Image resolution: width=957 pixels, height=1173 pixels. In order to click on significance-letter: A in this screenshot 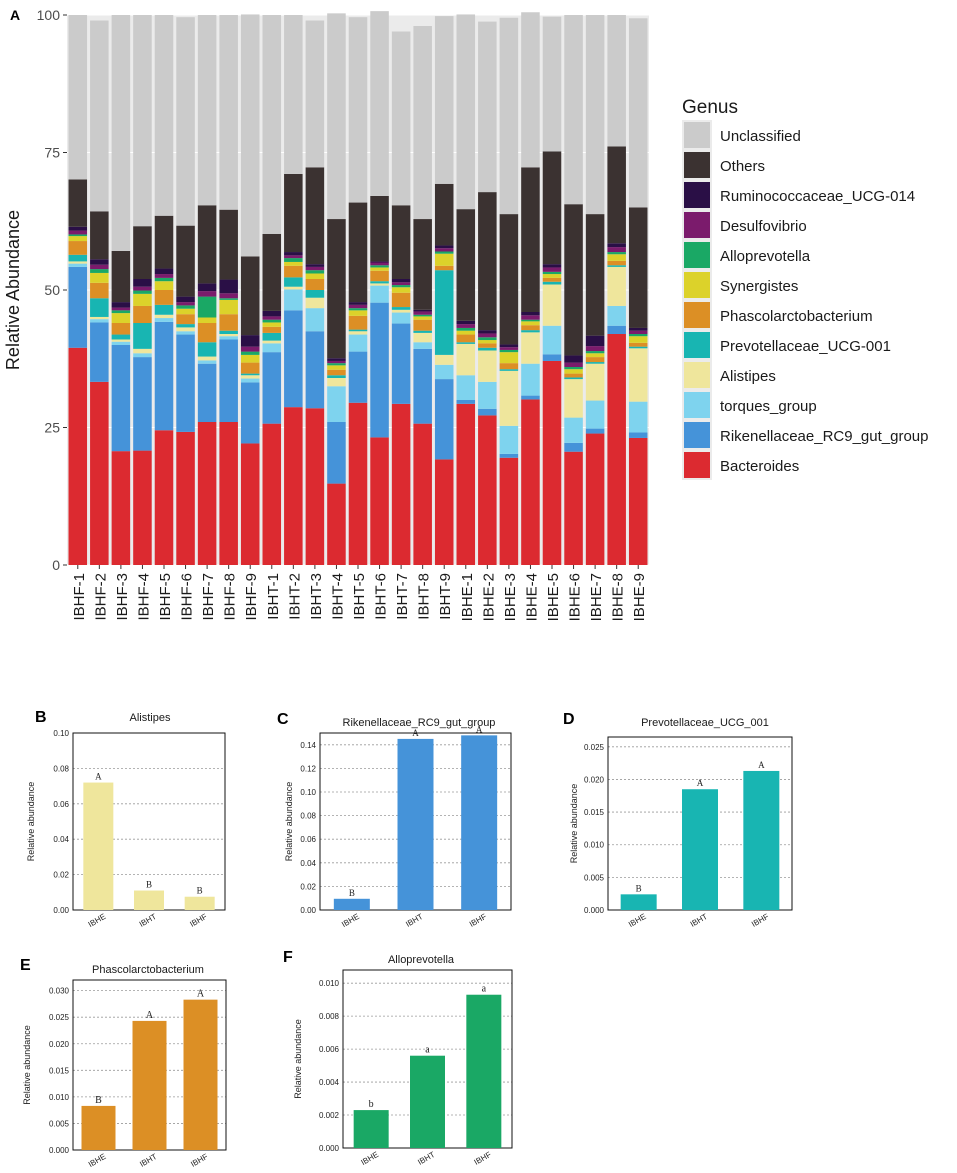, I will do `click(150, 1015)`.